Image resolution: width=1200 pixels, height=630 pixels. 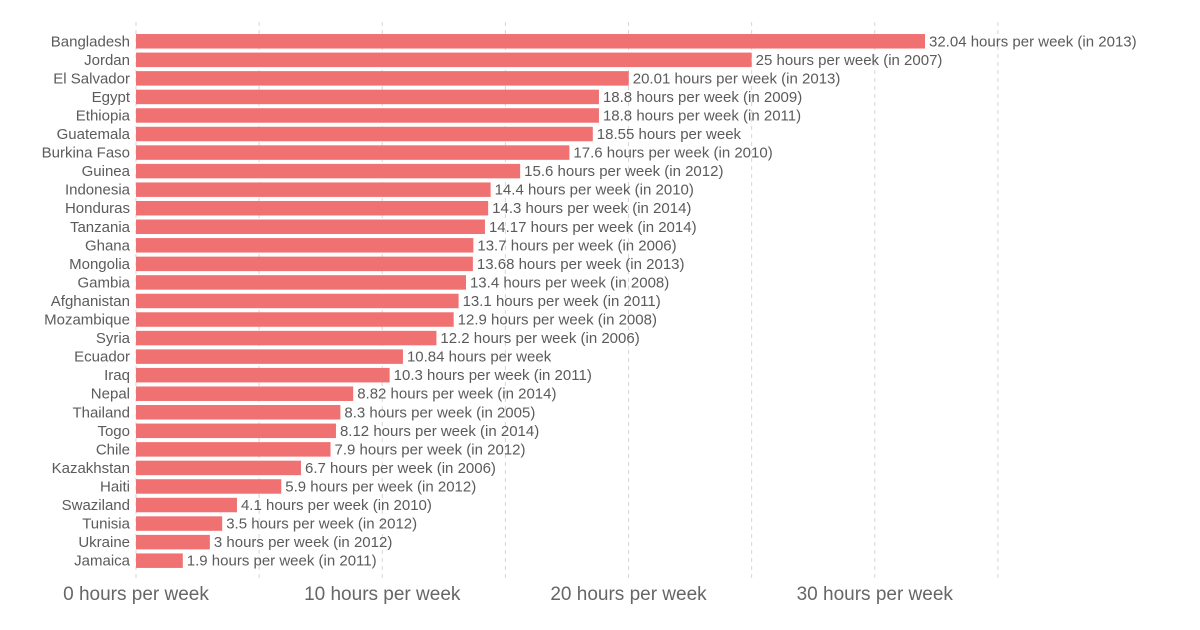 What do you see at coordinates (430, 449) in the screenshot?
I see `value-label: 7.9 hours per week (in 2012)` at bounding box center [430, 449].